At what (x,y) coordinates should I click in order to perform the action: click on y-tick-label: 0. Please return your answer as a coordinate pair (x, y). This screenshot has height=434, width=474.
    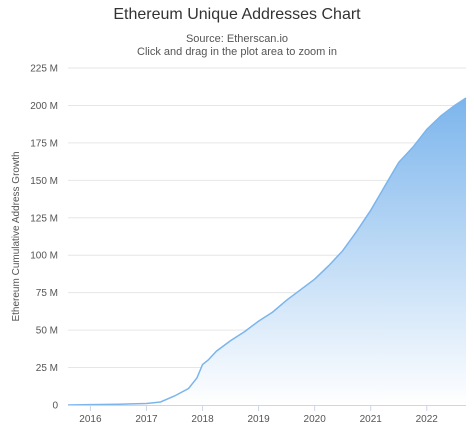
    Looking at the image, I should click on (55, 406).